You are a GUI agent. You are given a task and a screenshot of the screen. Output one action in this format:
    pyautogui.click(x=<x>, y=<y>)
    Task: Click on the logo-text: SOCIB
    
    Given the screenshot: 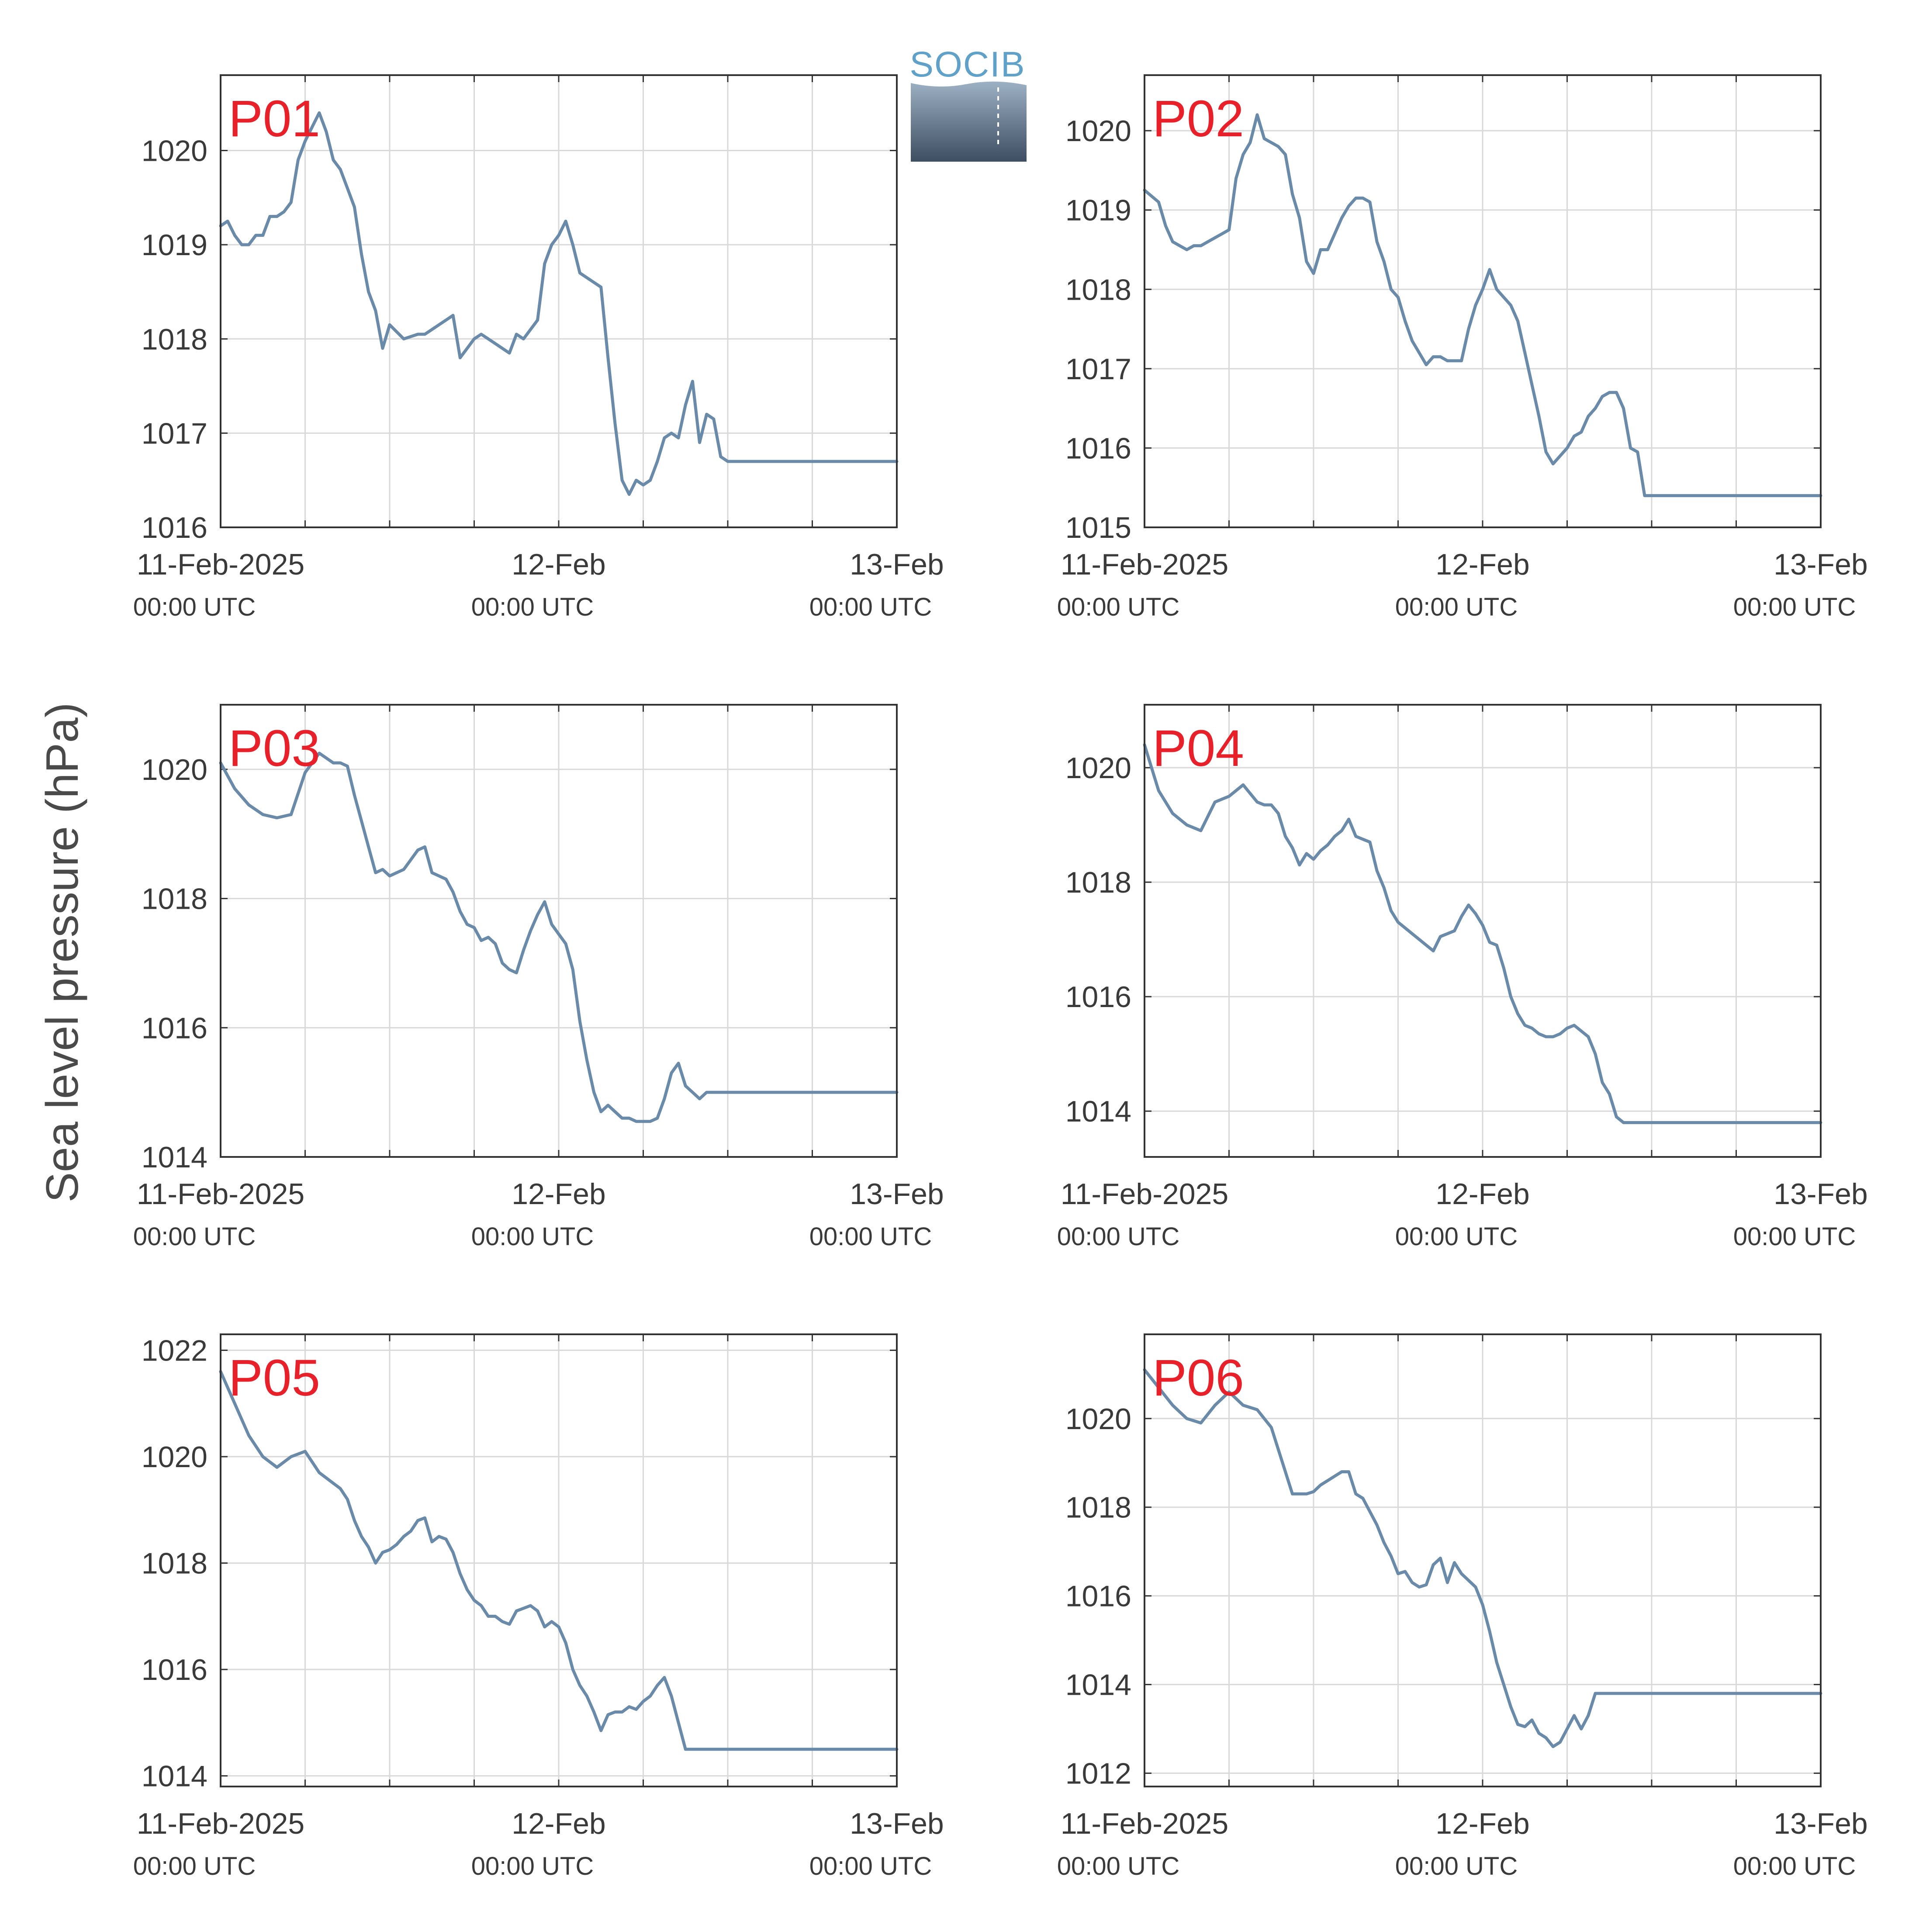 What is the action you would take?
    pyautogui.click(x=967, y=64)
    